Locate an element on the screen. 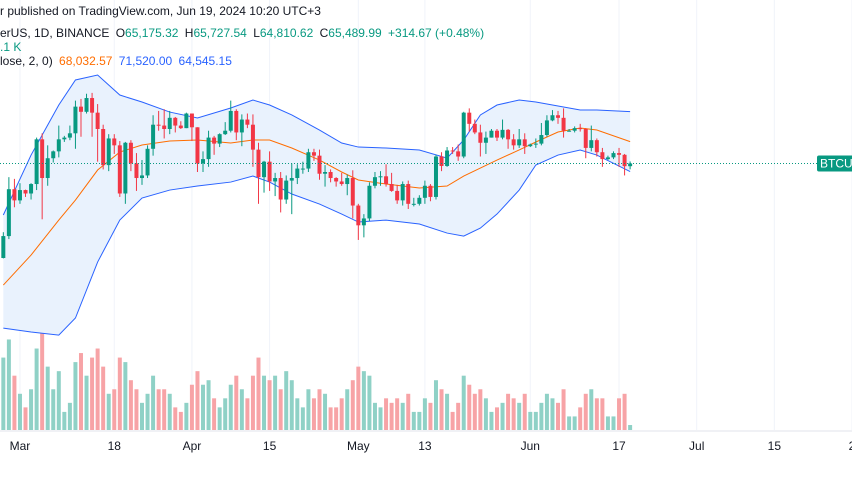  ohlc-value: 64,810.62 is located at coordinates (287, 33).